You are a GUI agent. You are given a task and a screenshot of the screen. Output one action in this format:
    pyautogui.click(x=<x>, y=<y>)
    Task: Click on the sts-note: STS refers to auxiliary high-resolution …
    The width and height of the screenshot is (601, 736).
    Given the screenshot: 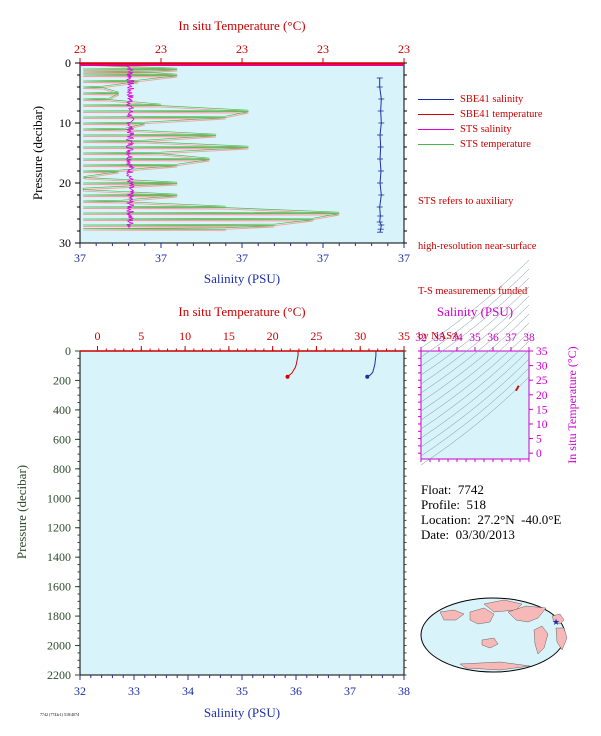 What is the action you would take?
    pyautogui.click(x=477, y=261)
    